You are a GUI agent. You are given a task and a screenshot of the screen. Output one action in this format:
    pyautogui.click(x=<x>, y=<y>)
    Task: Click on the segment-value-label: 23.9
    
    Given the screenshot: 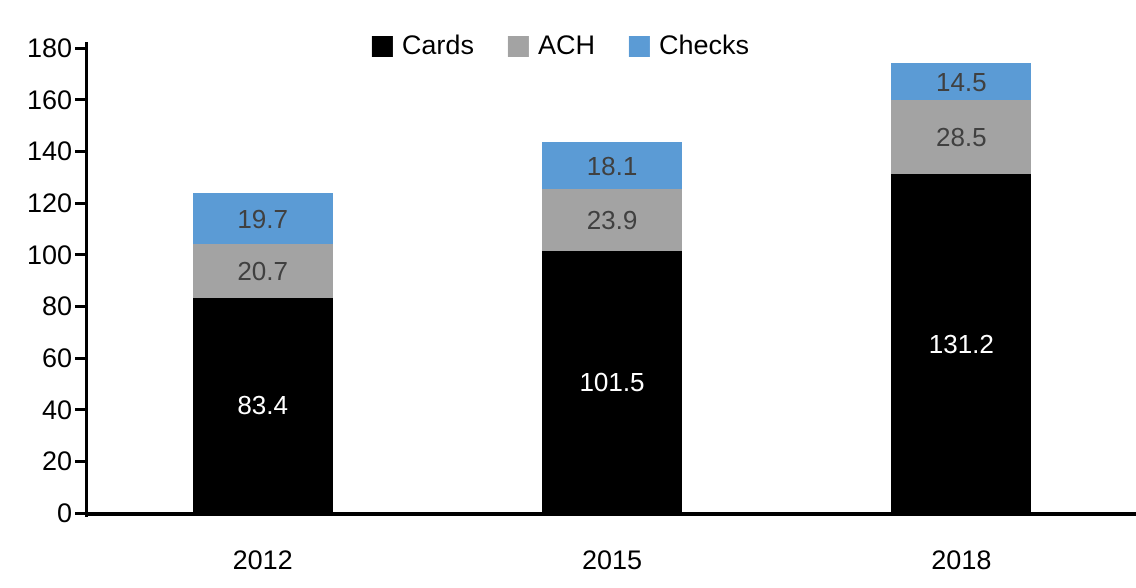 What is the action you would take?
    pyautogui.click(x=612, y=219)
    